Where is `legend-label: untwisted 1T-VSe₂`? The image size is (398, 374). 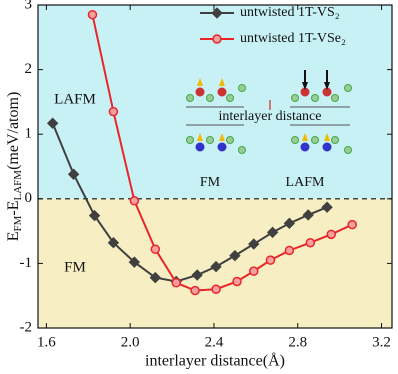
legend-label: untwisted 1T-VSe₂ is located at coordinates (293, 38).